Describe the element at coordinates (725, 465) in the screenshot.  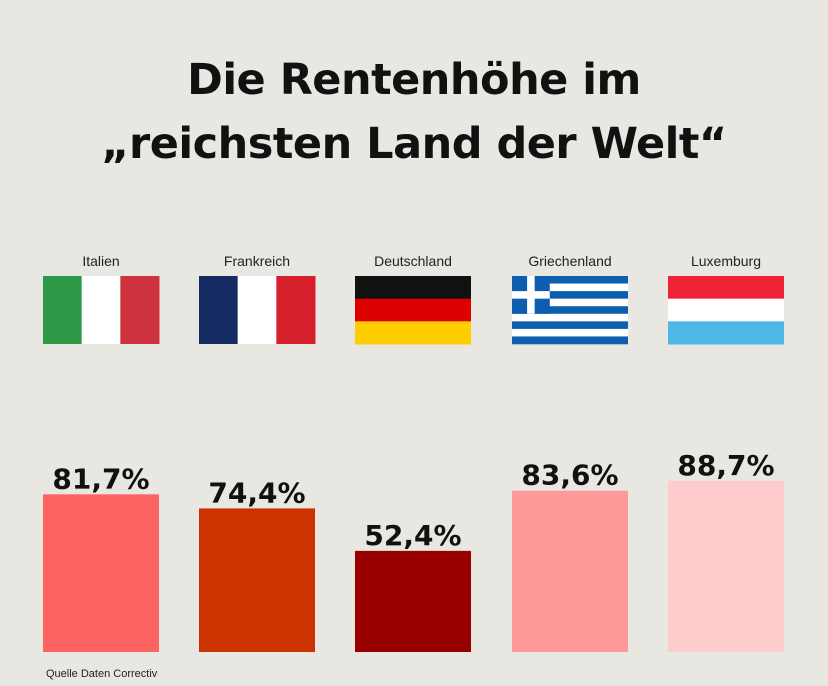
I see `value-label: 88,7%` at that location.